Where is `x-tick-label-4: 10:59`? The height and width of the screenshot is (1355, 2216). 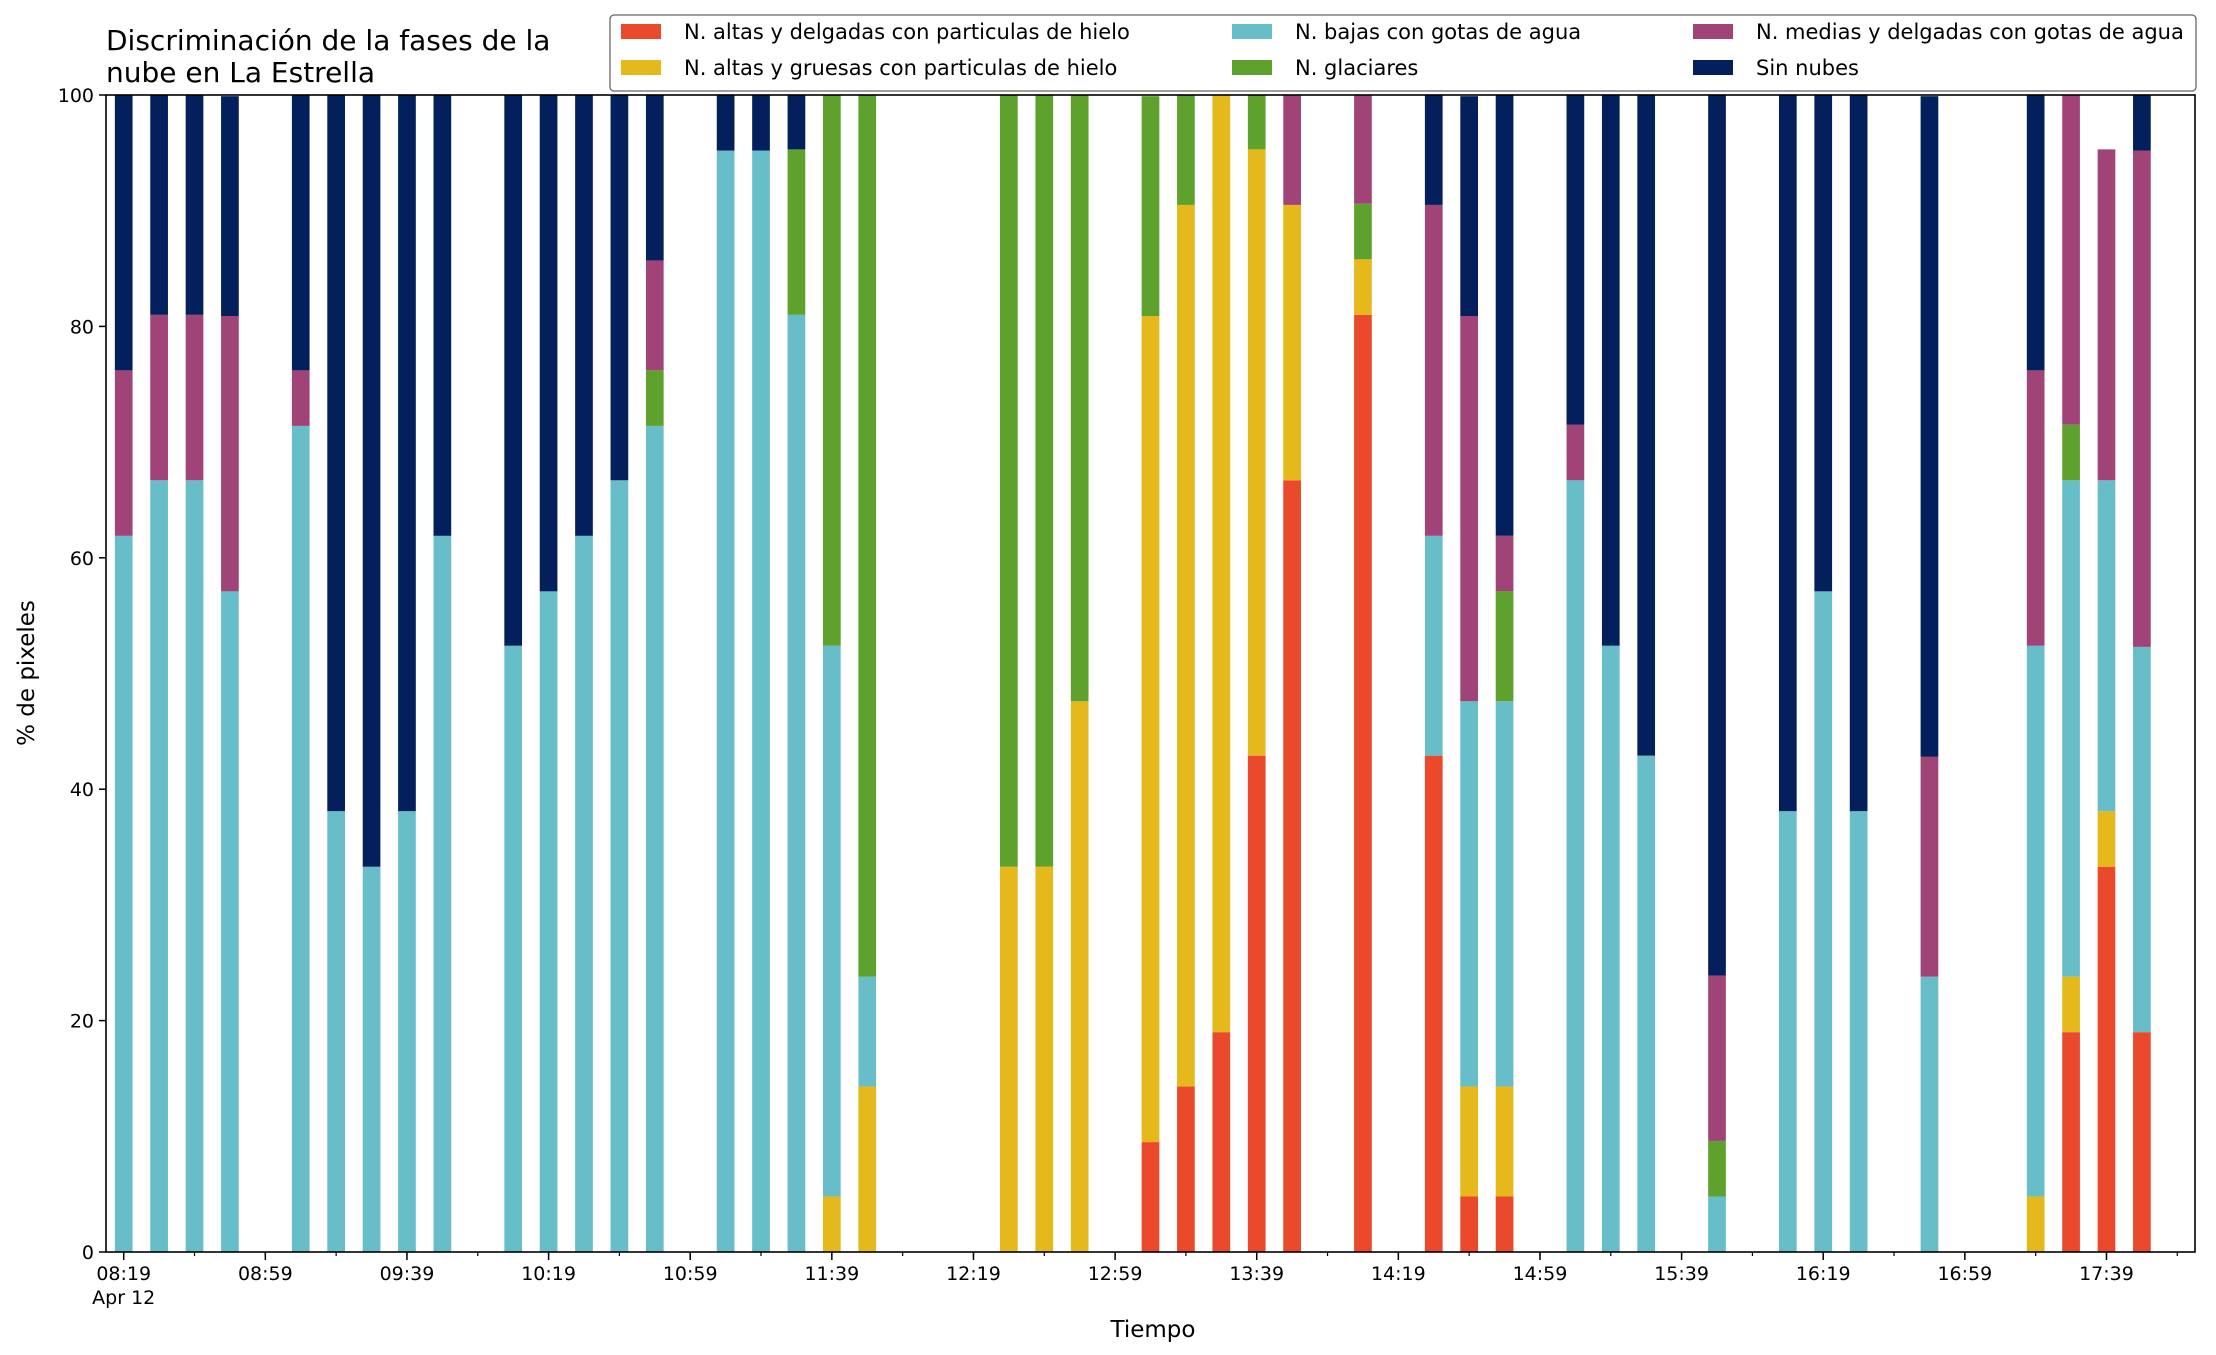
x-tick-label-4: 10:59 is located at coordinates (690, 1274).